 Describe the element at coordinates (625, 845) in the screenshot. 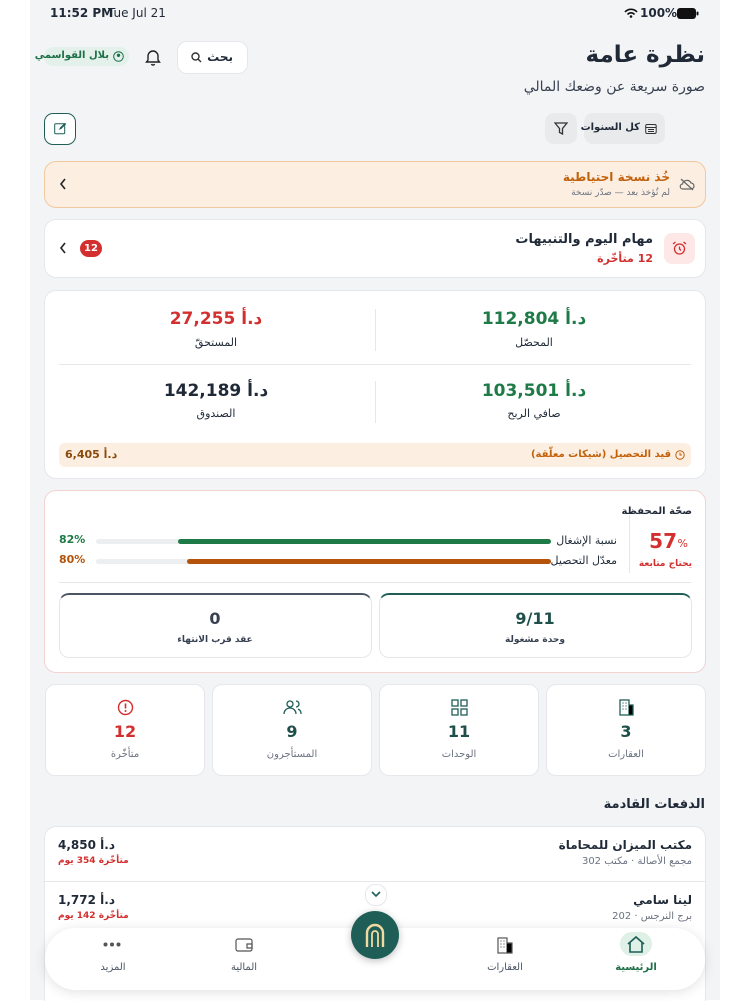

I see `payment-name: مكتب الميزان للمحاماة` at that location.